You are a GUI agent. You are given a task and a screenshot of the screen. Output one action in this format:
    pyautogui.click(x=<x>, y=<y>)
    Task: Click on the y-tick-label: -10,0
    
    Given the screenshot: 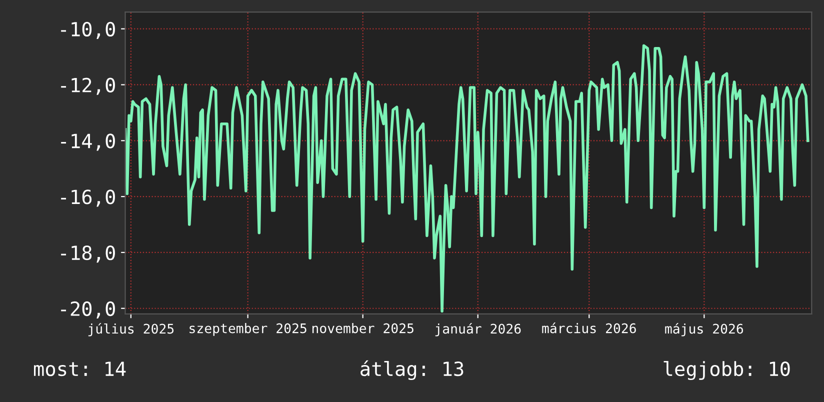 What is the action you would take?
    pyautogui.click(x=88, y=30)
    